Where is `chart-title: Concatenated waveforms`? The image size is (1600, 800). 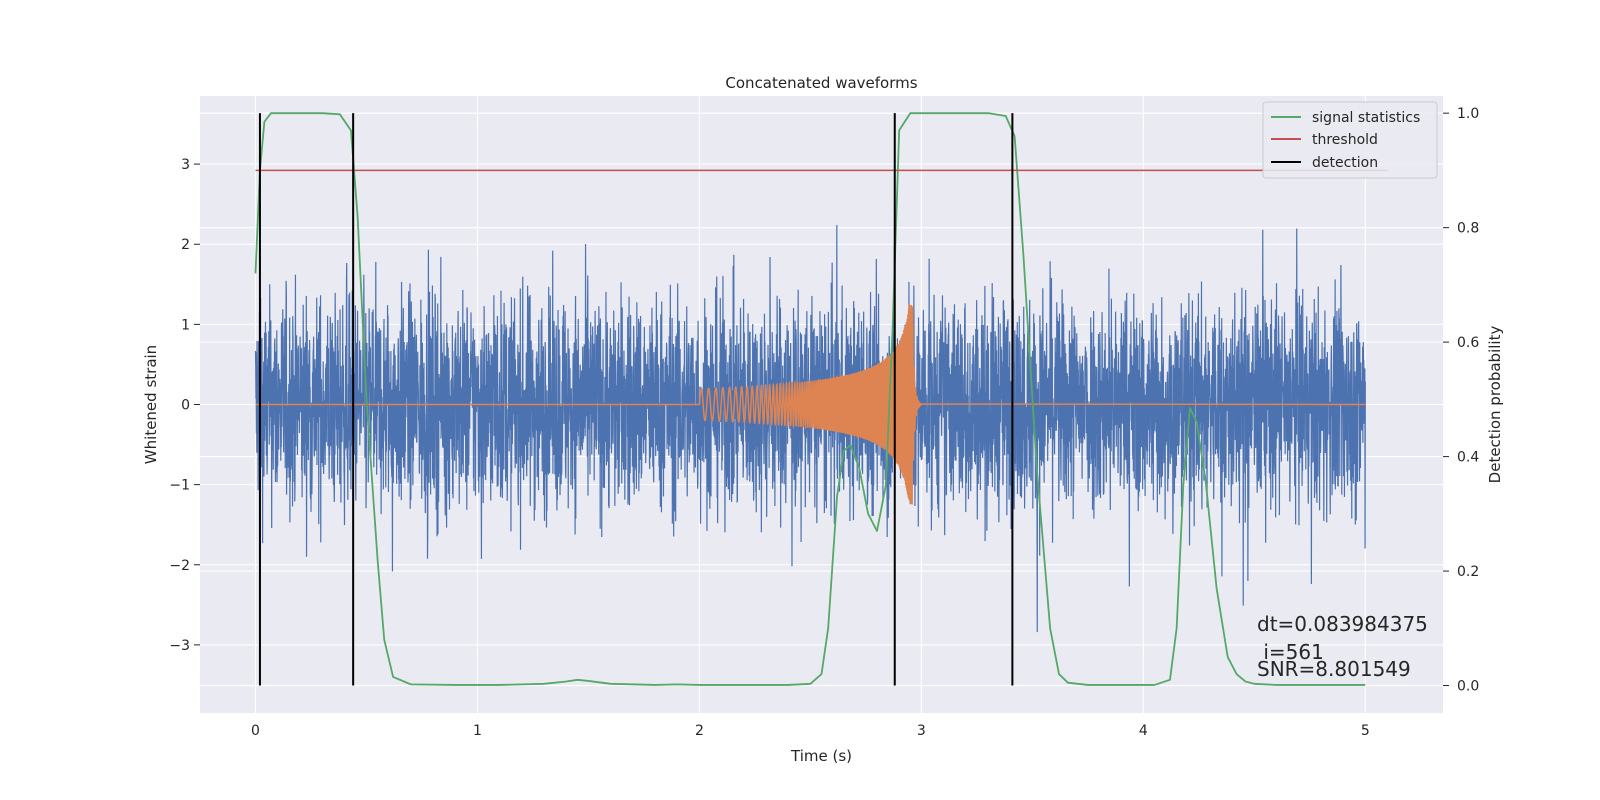
chart-title: Concatenated waveforms is located at coordinates (821, 83).